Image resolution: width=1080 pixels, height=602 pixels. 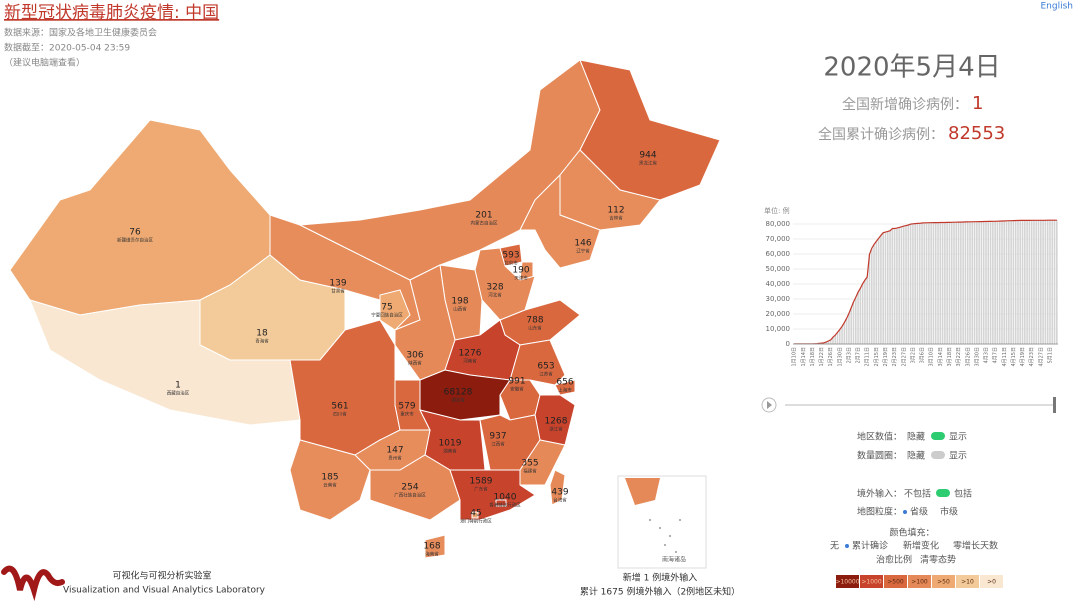 I want to click on province-name: 西藏自治区, so click(x=178, y=393).